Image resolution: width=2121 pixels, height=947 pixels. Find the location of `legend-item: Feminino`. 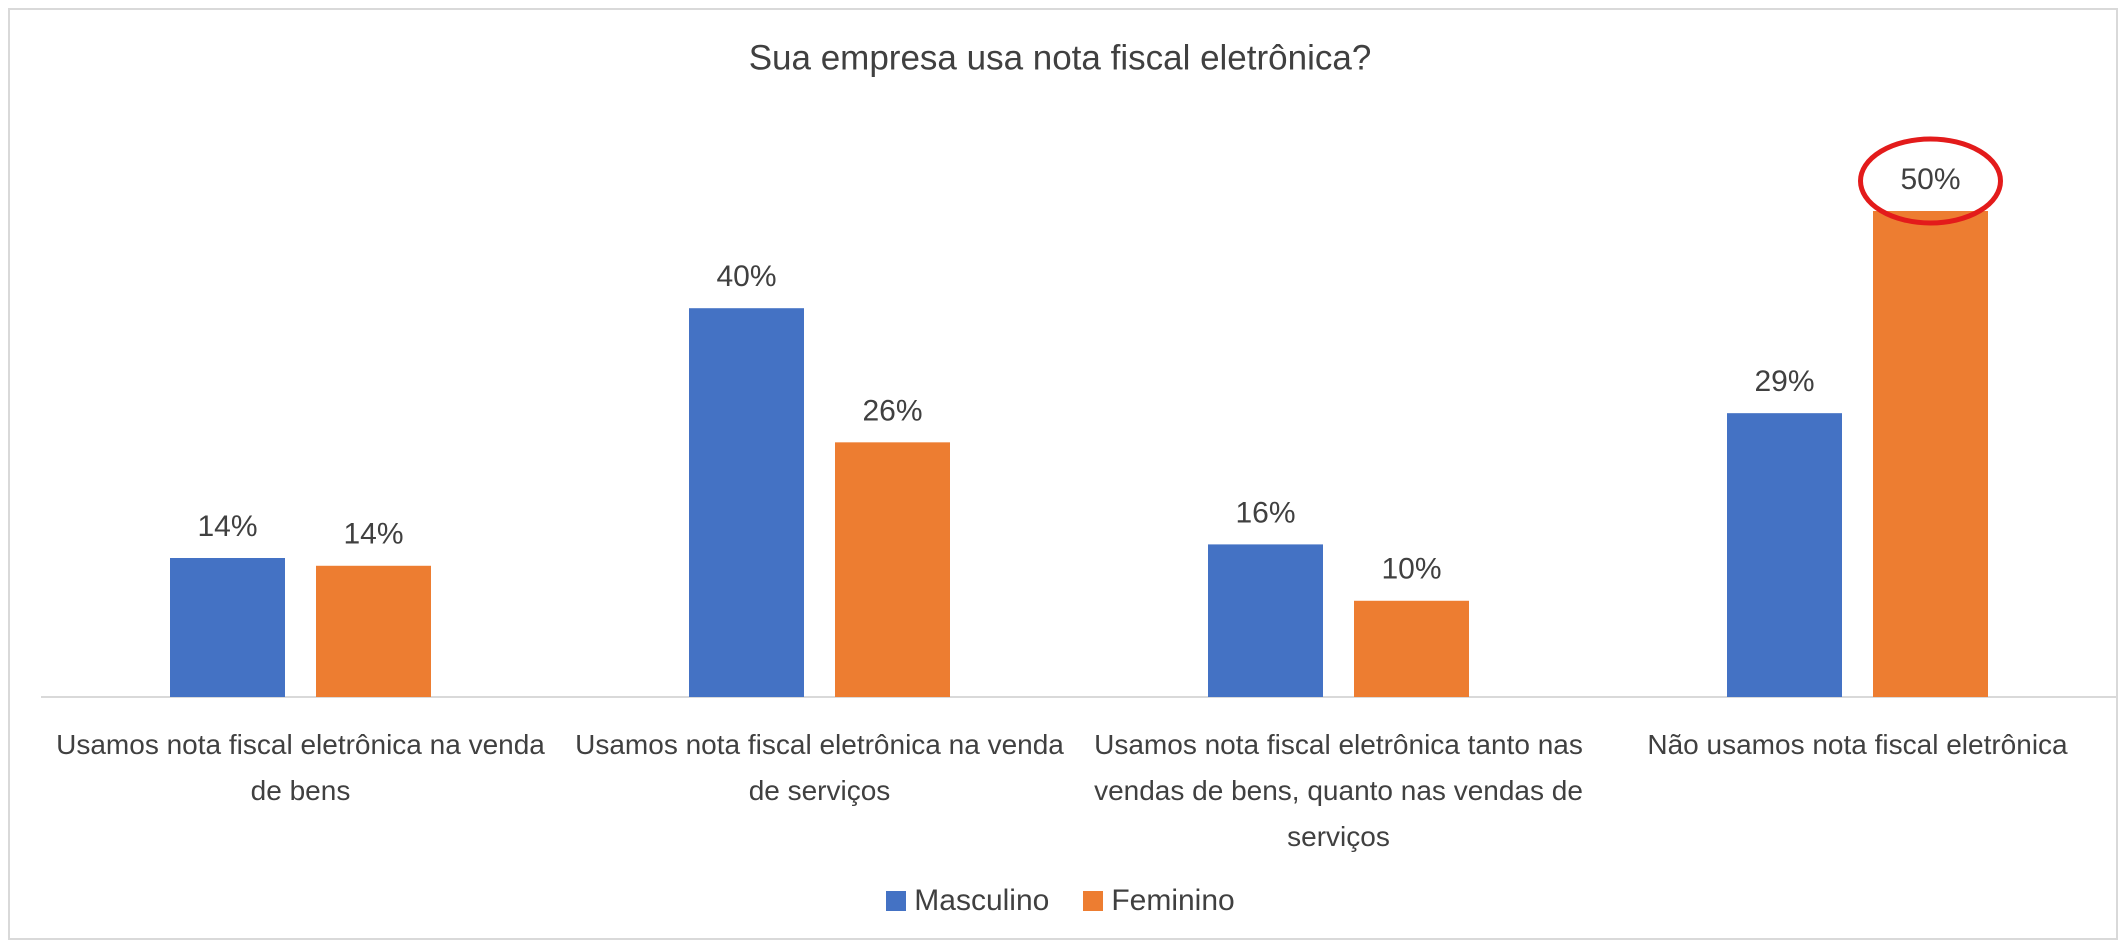

legend-item: Feminino is located at coordinates (1159, 901).